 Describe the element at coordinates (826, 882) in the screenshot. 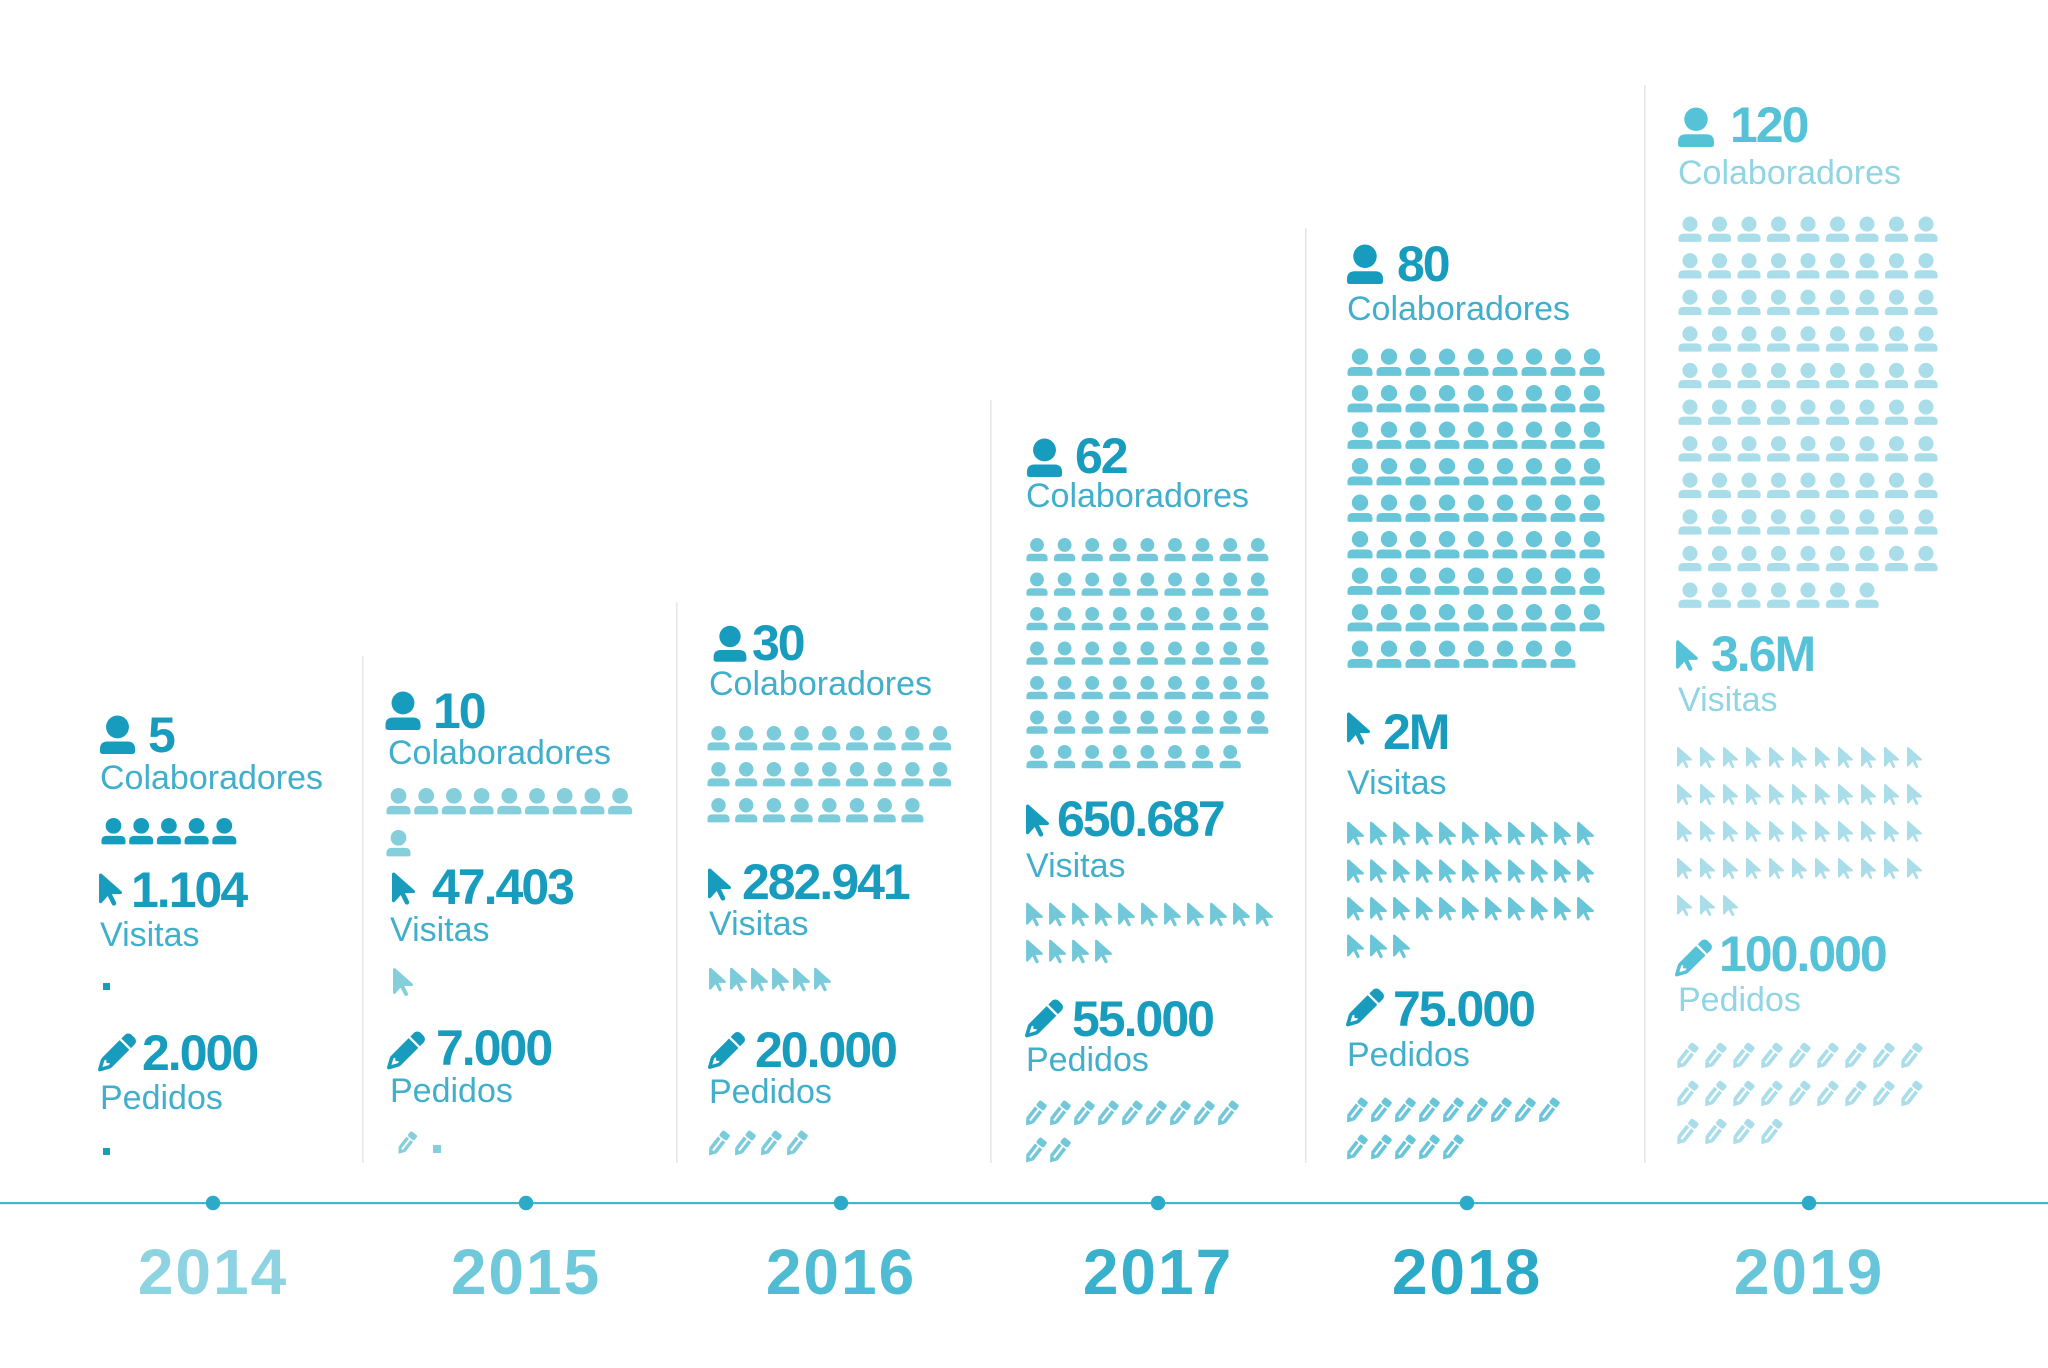

I see `svg-text: 282.941` at that location.